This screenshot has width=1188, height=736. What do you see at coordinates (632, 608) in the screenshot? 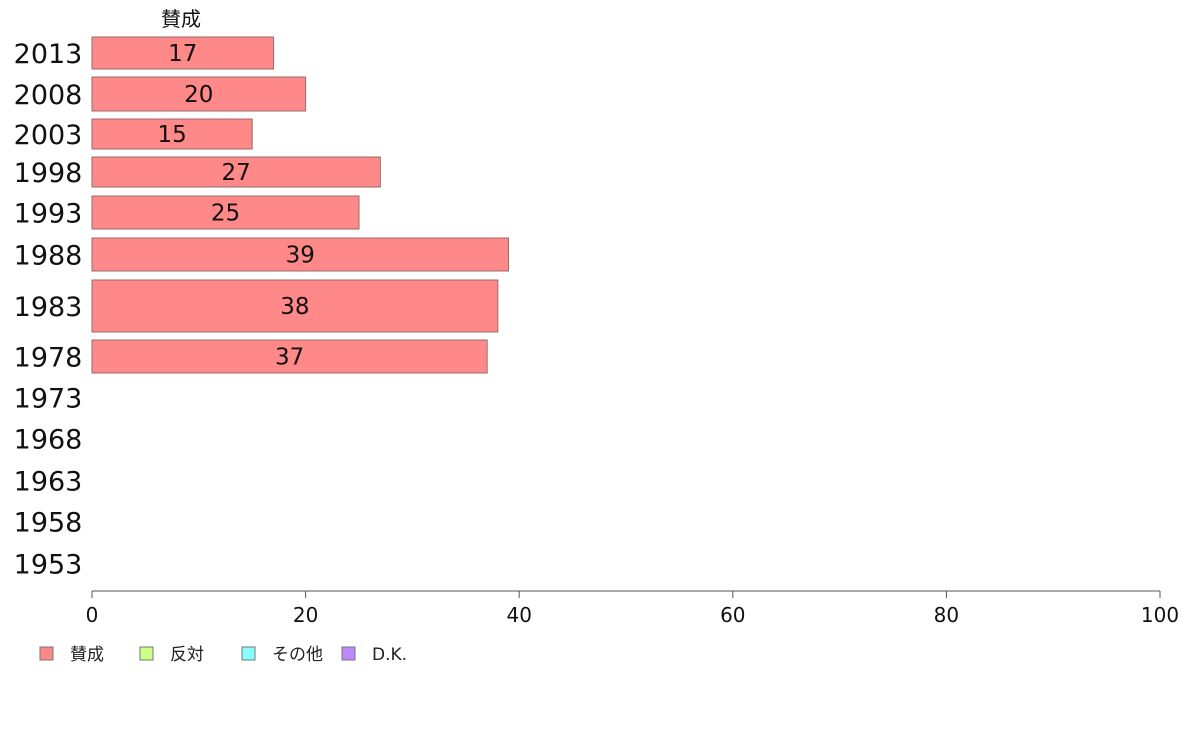
I see `x-axis: 0 20 40 60 80 100` at bounding box center [632, 608].